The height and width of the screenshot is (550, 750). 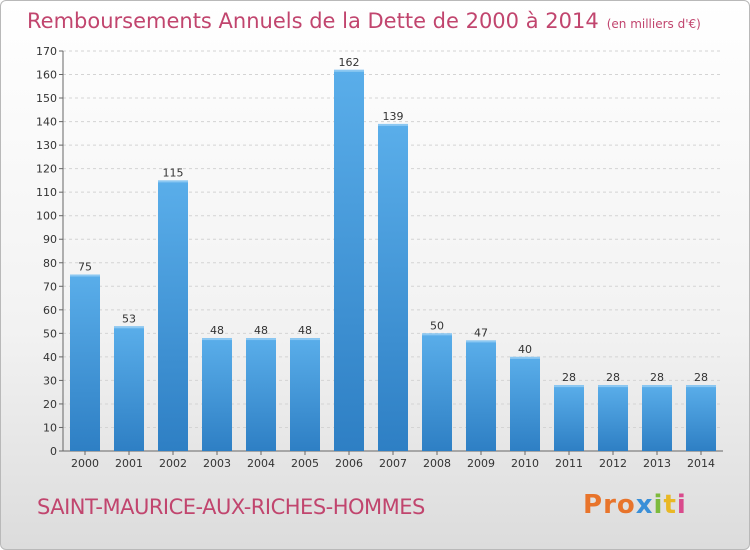 I want to click on bar-value-label: 115, so click(x=173, y=172).